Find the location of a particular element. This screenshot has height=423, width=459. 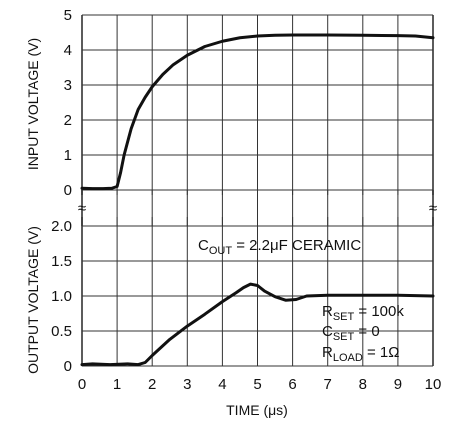

annotation-cset: CSET = 0 is located at coordinates (351, 333).